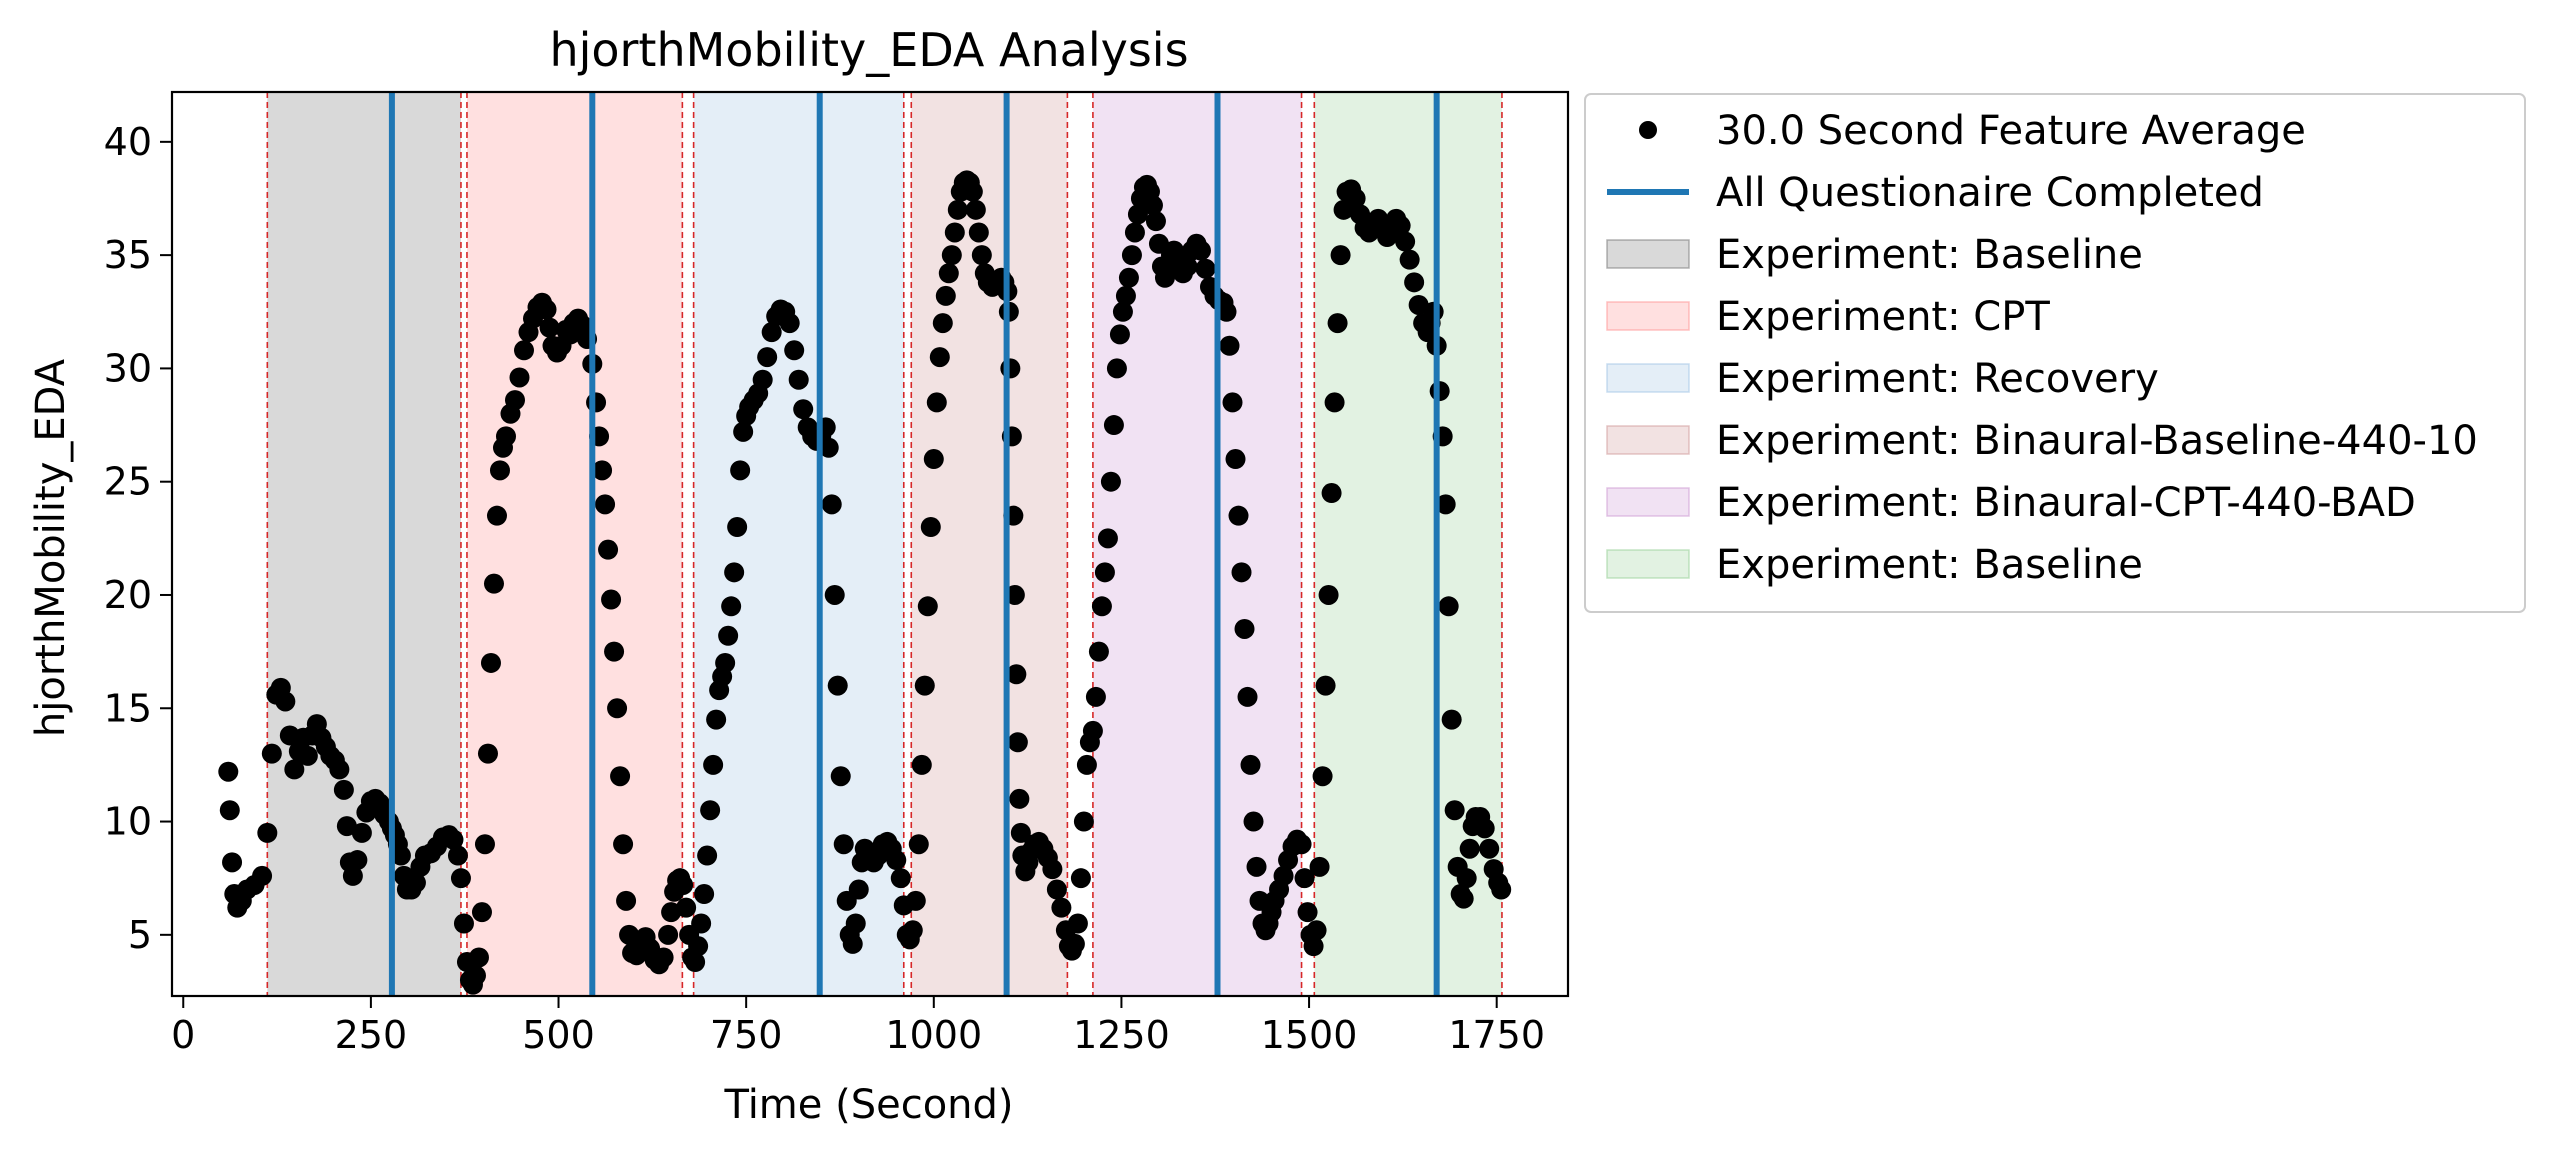 This screenshot has height=1158, width=2556. Describe the element at coordinates (868, 1105) in the screenshot. I see `x-axis-label: Time (Second)` at that location.